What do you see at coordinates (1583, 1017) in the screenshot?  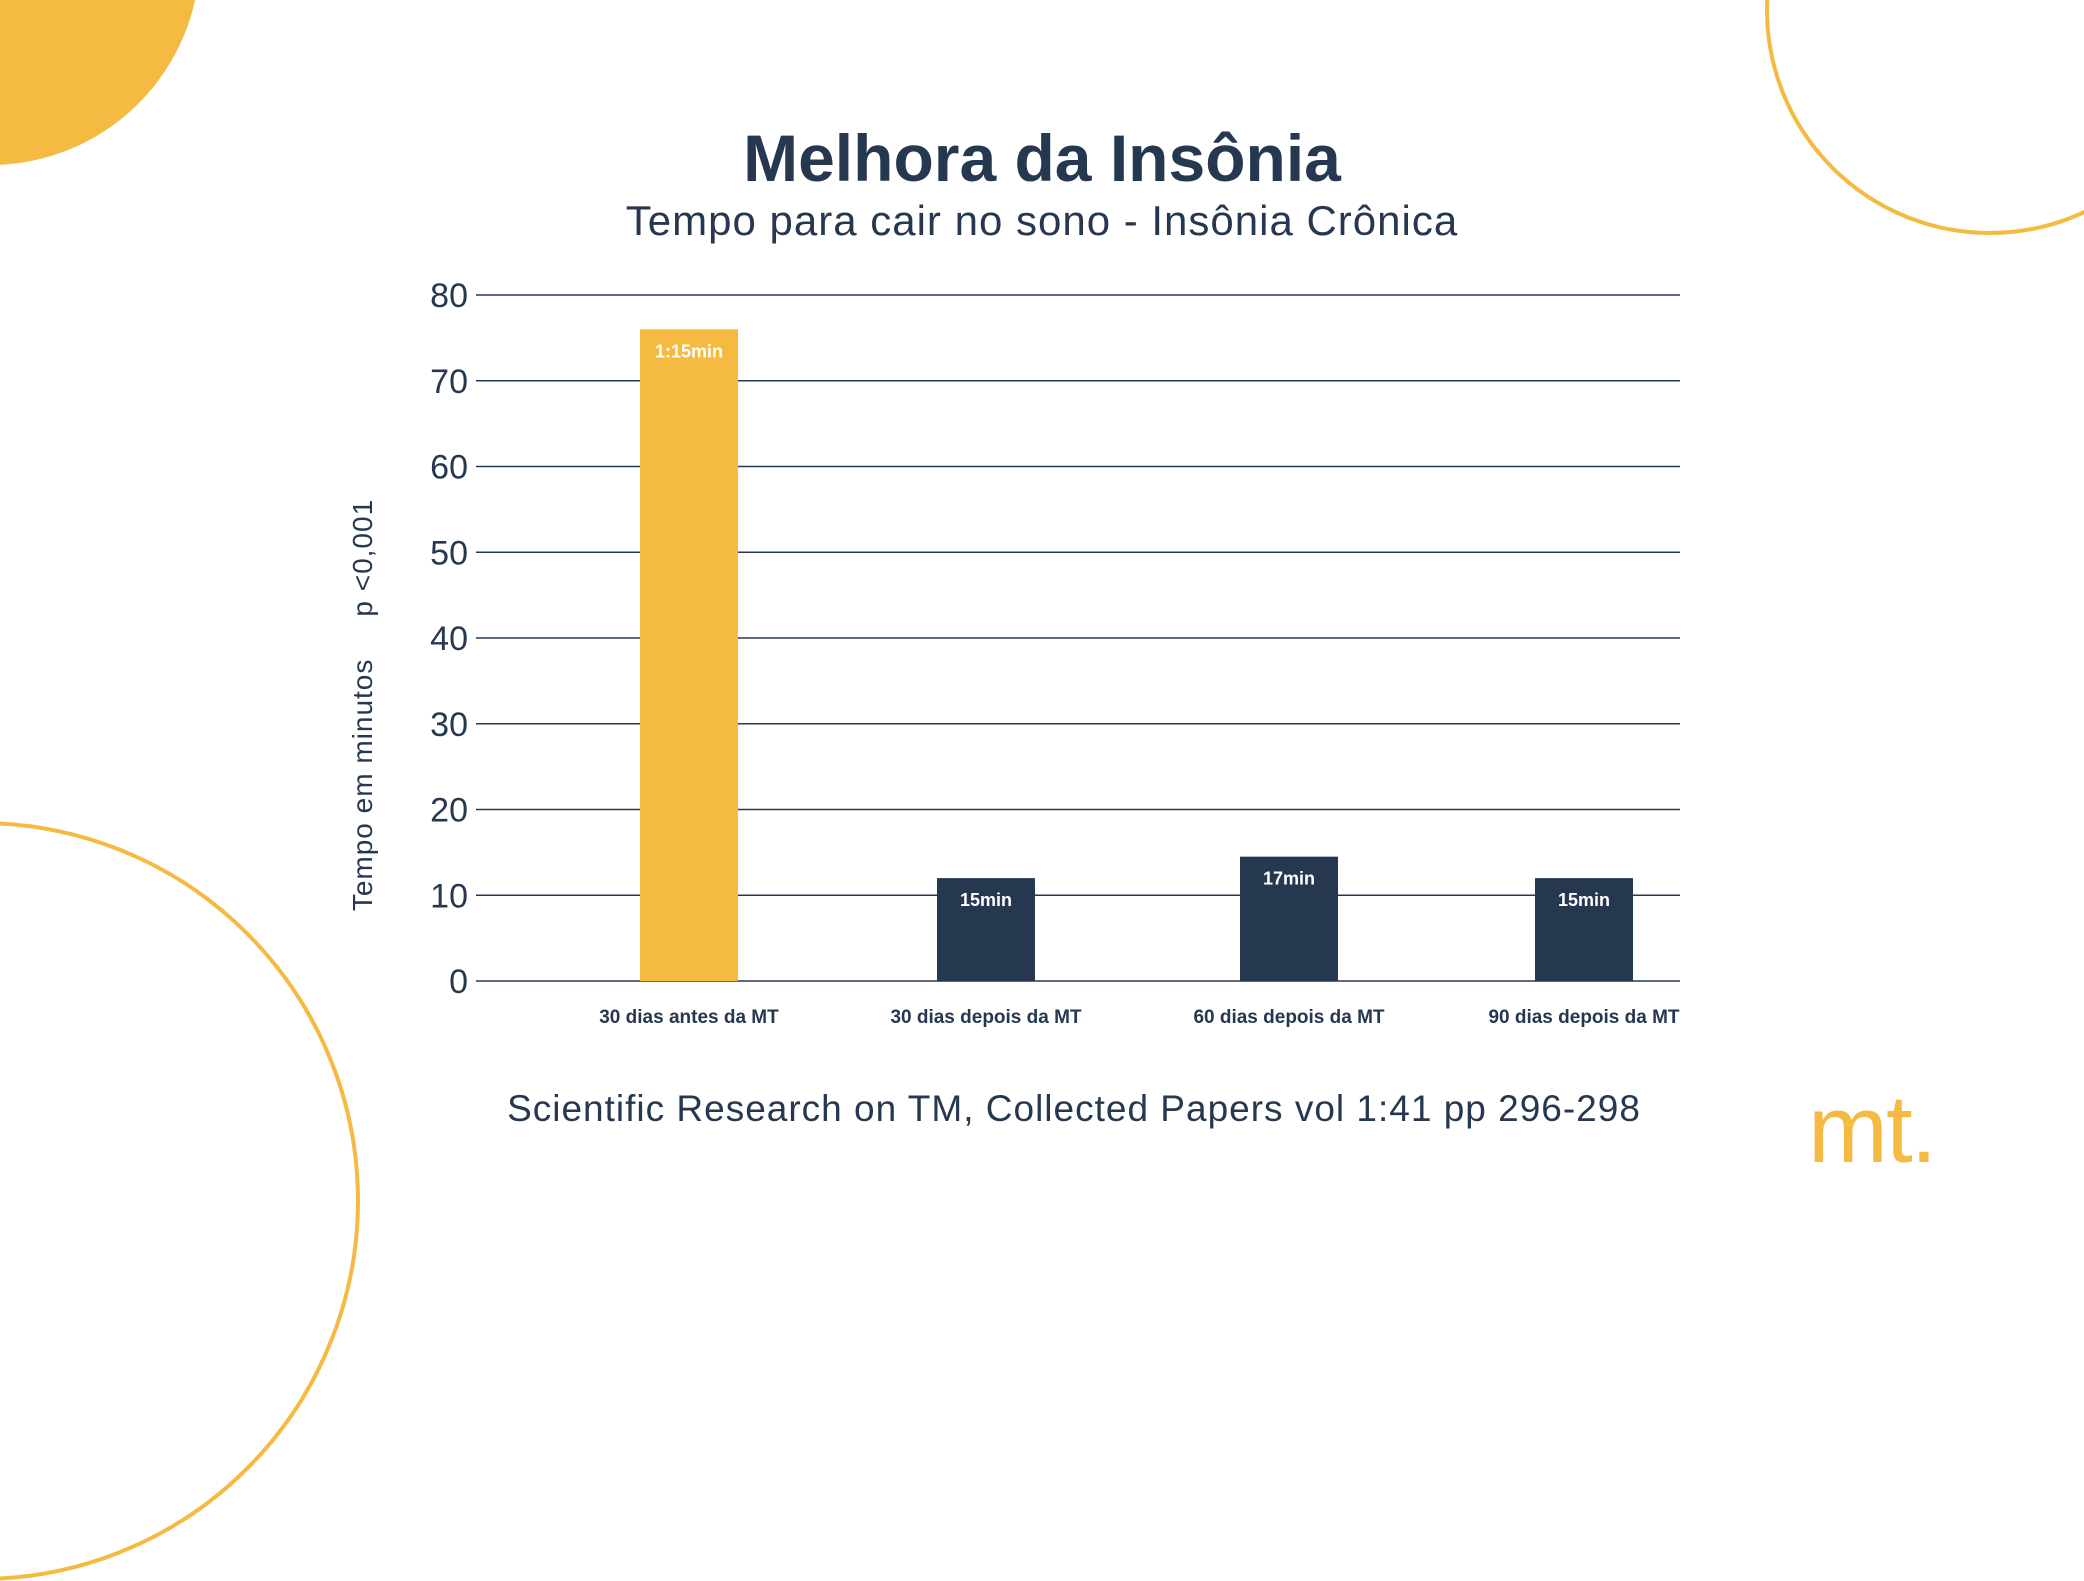 I see `x-category-label-4: 90 dias depois da MT` at bounding box center [1583, 1017].